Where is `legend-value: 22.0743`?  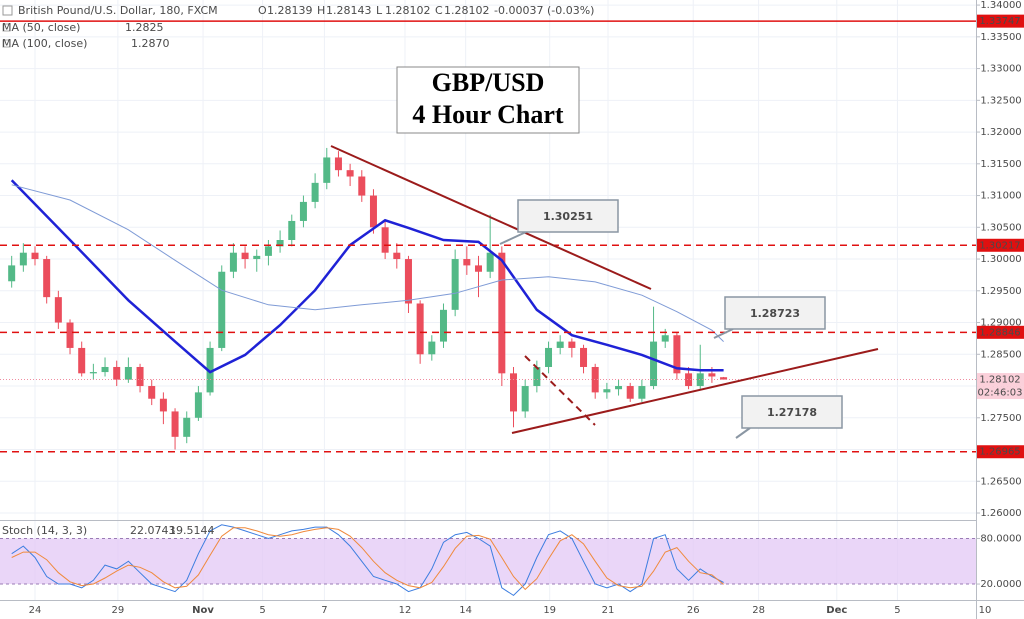
legend-value: 22.0743 is located at coordinates (153, 530).